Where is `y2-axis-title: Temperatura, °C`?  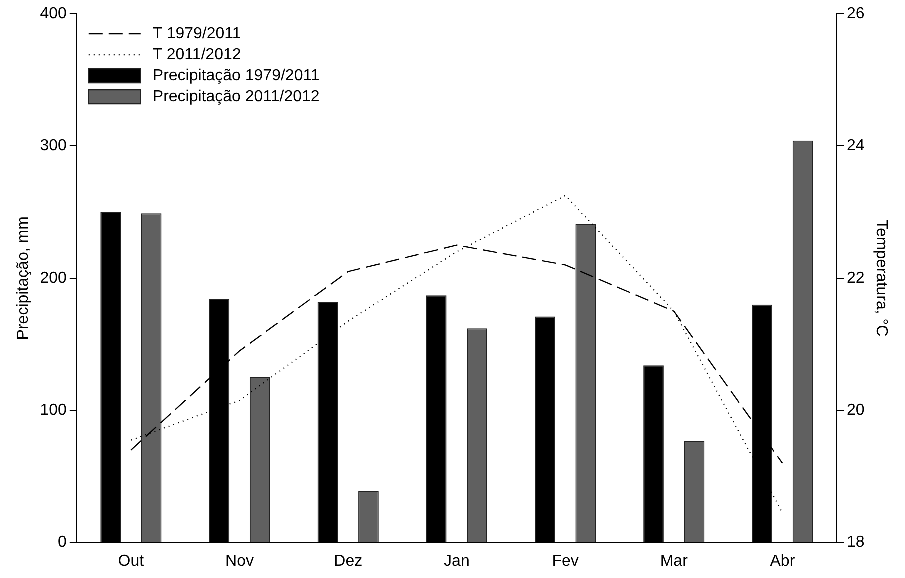
y2-axis-title: Temperatura, °C is located at coordinates (881, 278).